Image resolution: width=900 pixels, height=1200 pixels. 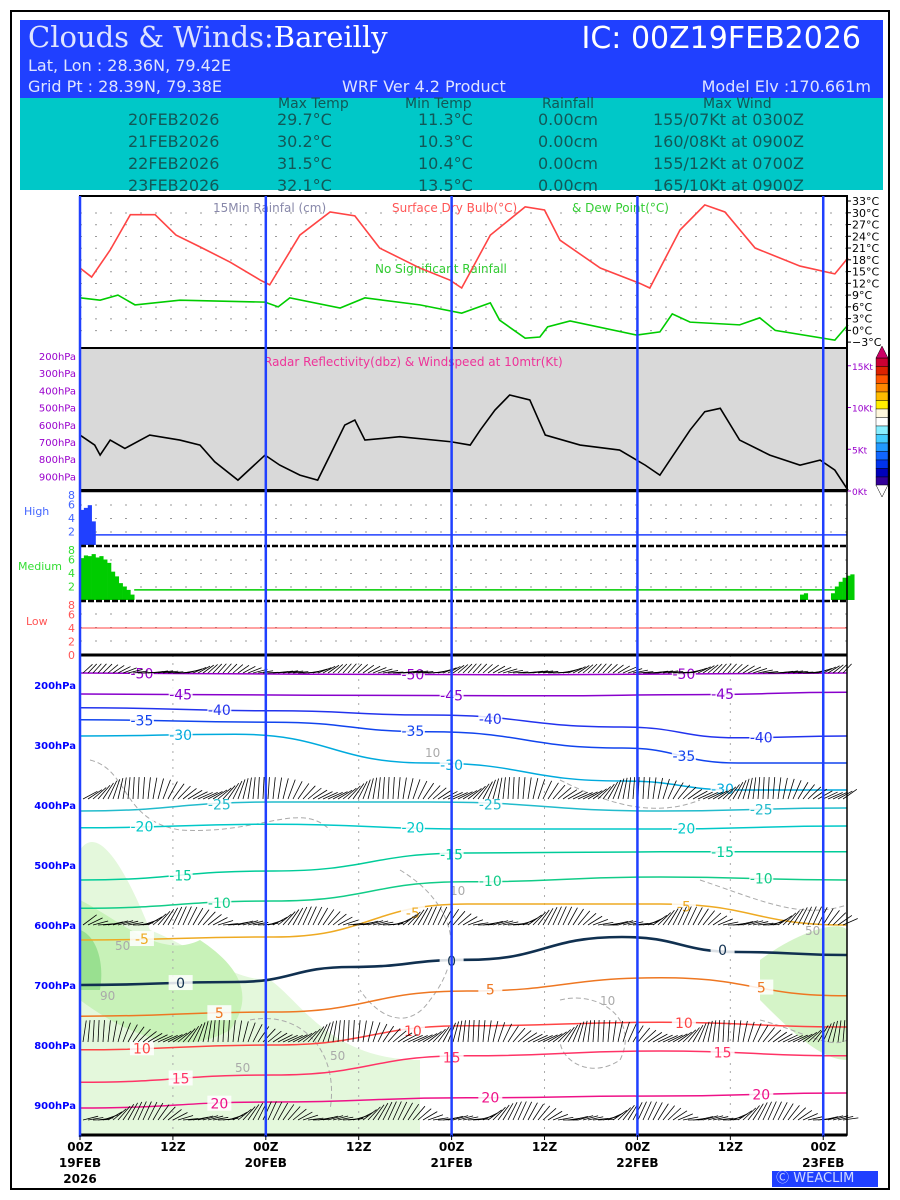 What do you see at coordinates (71, 505) in the screenshot?
I see `cloud-tick-label: 6` at bounding box center [71, 505].